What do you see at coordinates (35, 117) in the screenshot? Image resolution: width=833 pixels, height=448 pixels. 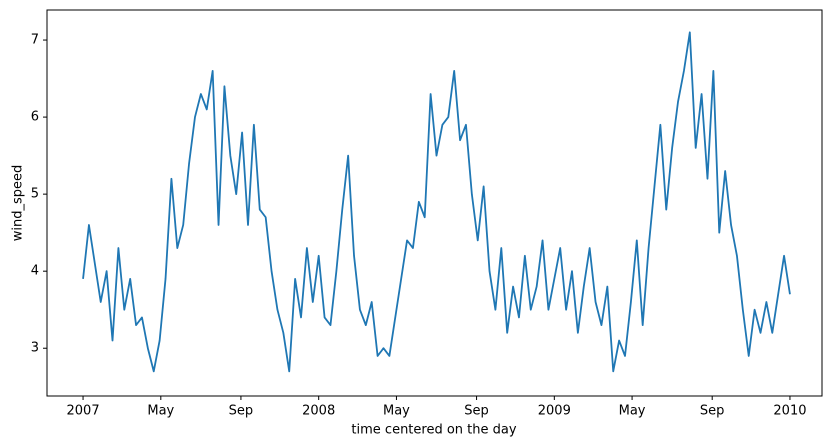 I see `y-tick-label: 6` at bounding box center [35, 117].